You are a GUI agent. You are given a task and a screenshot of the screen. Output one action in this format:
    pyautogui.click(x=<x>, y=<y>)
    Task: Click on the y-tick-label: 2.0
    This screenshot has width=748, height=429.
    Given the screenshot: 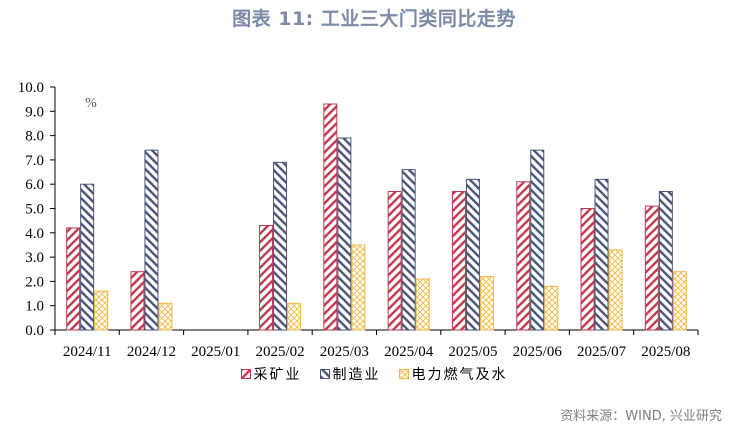 What is the action you would take?
    pyautogui.click(x=34, y=282)
    